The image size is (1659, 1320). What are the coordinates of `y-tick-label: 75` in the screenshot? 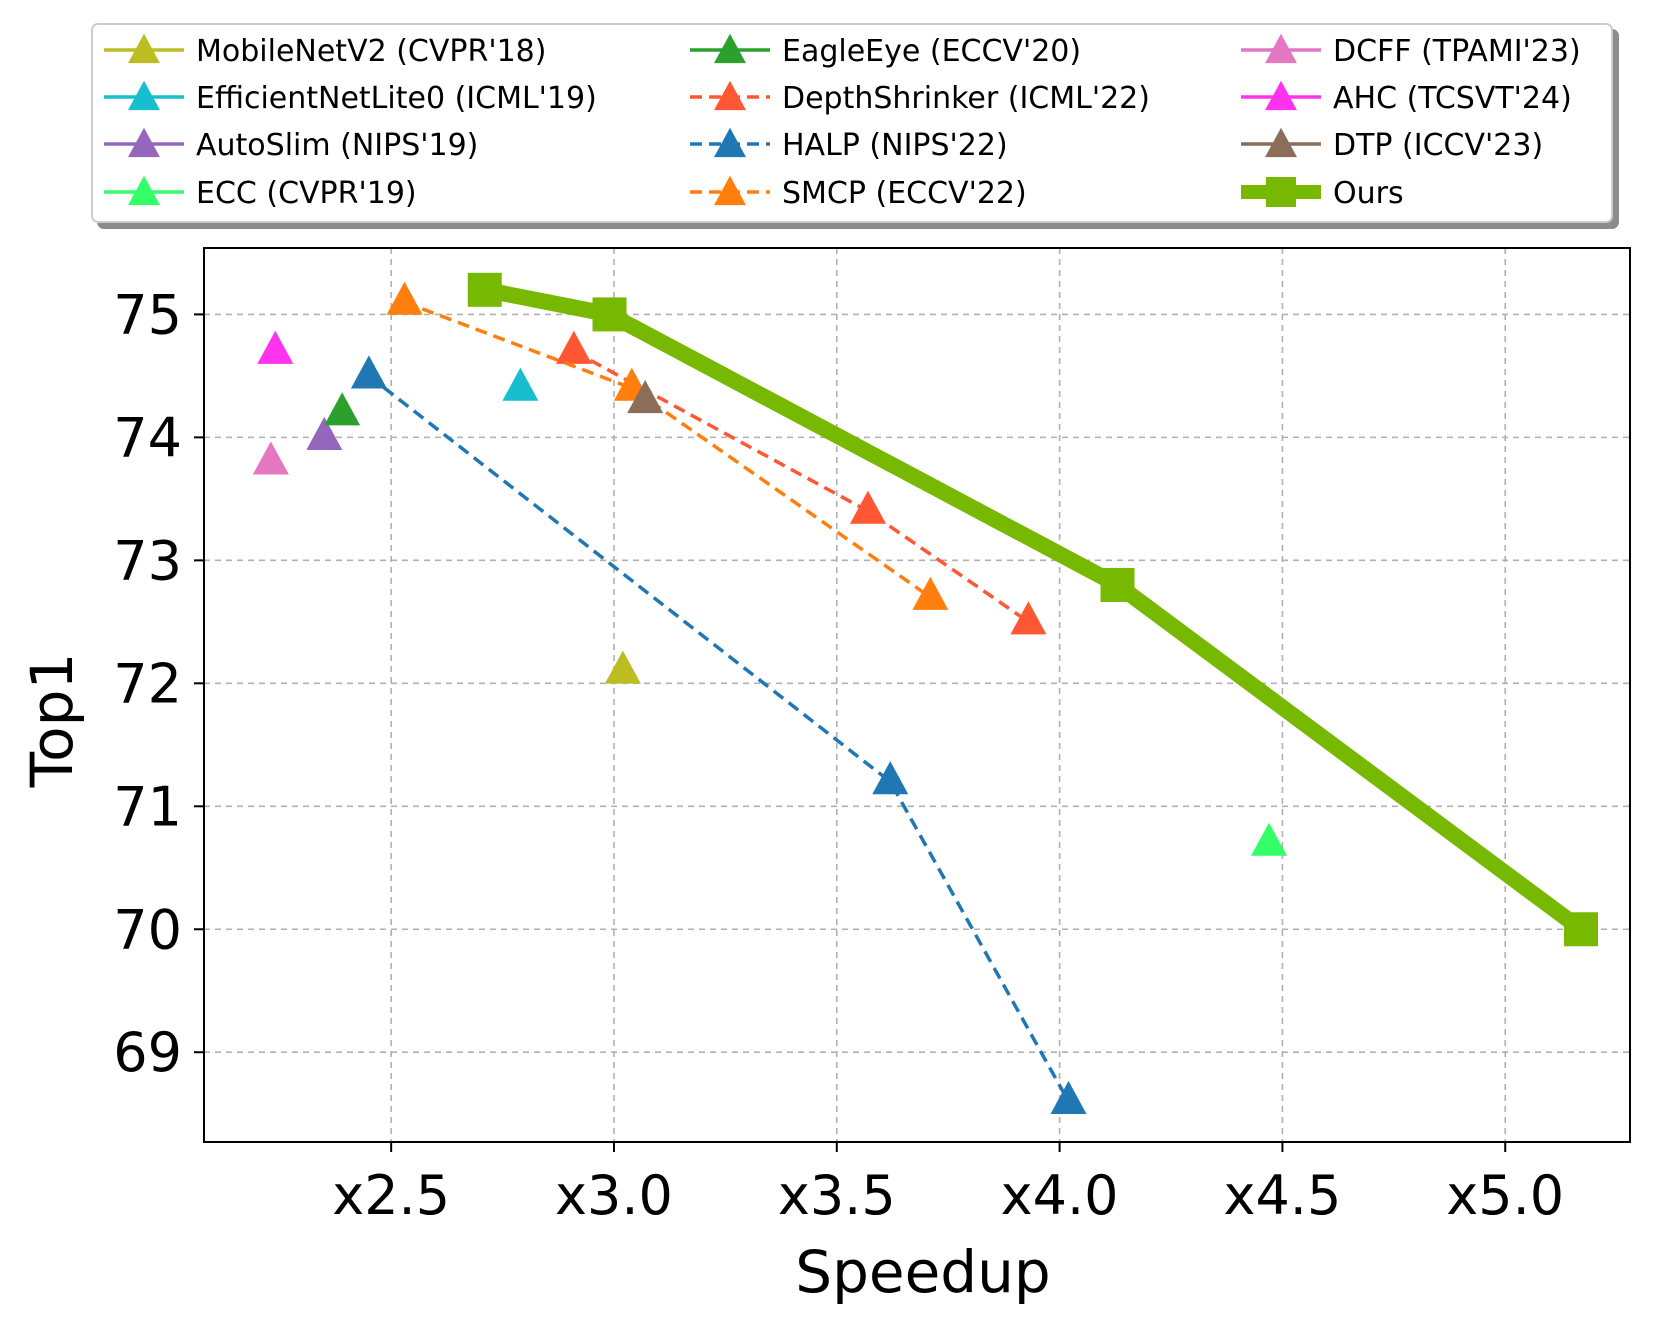 It's located at (147, 314).